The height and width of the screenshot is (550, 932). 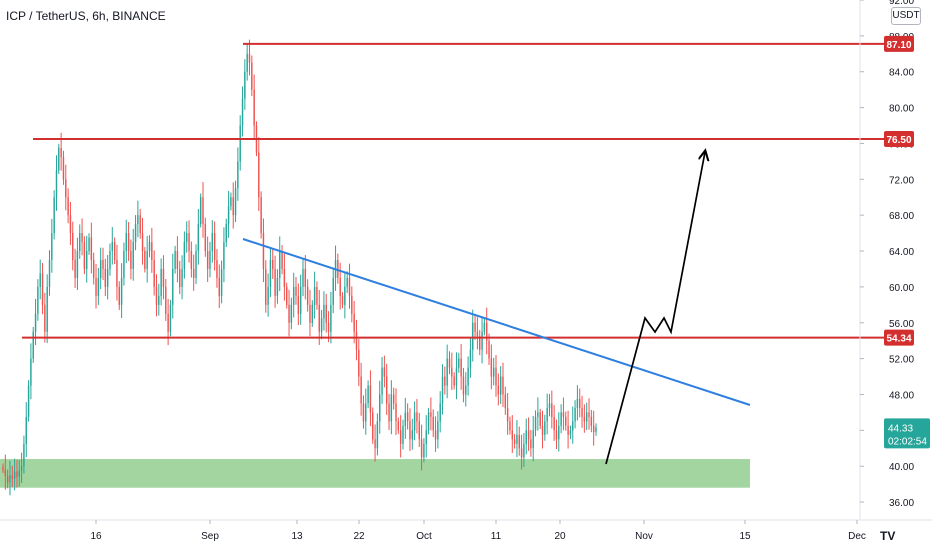 What do you see at coordinates (888, 536) in the screenshot?
I see `tradingview-logo: TV` at bounding box center [888, 536].